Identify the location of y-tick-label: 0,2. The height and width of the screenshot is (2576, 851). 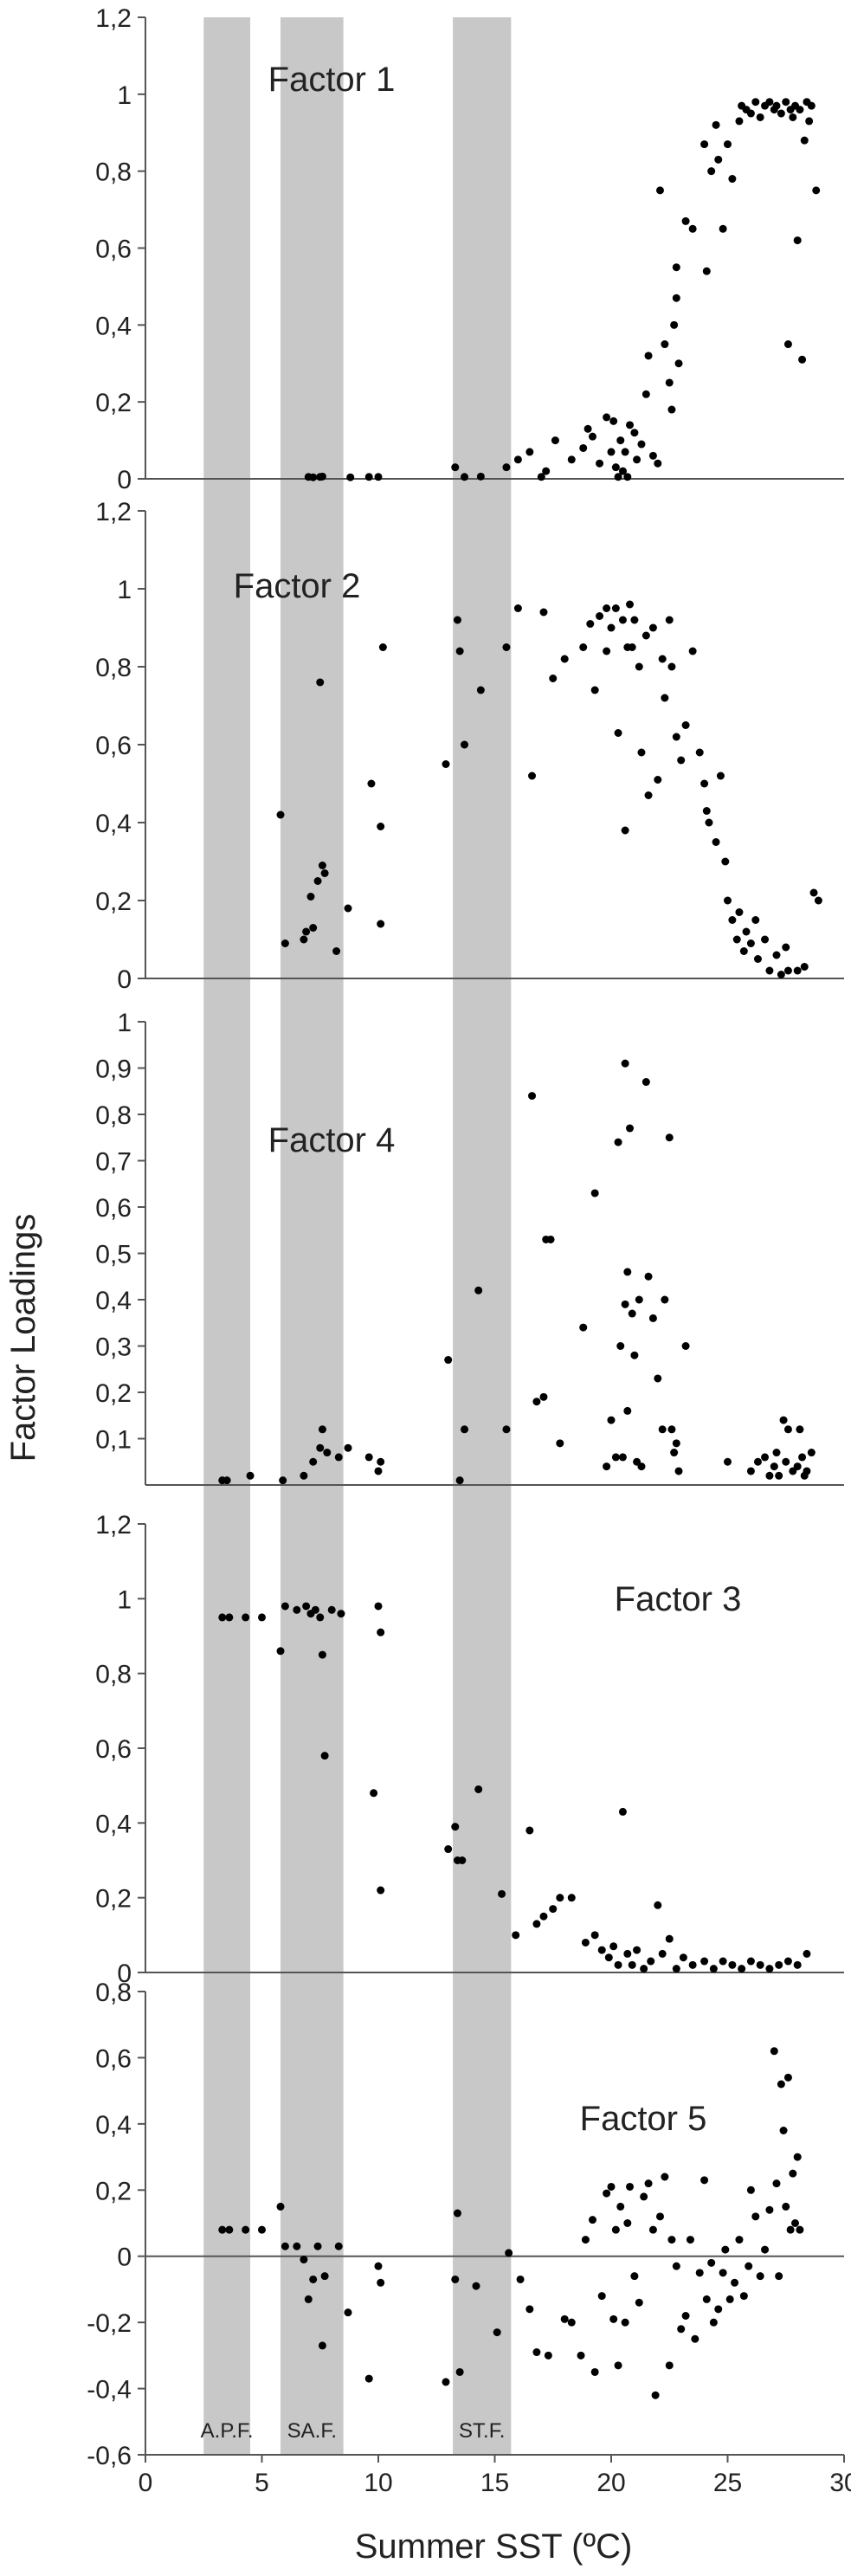
(113, 1900).